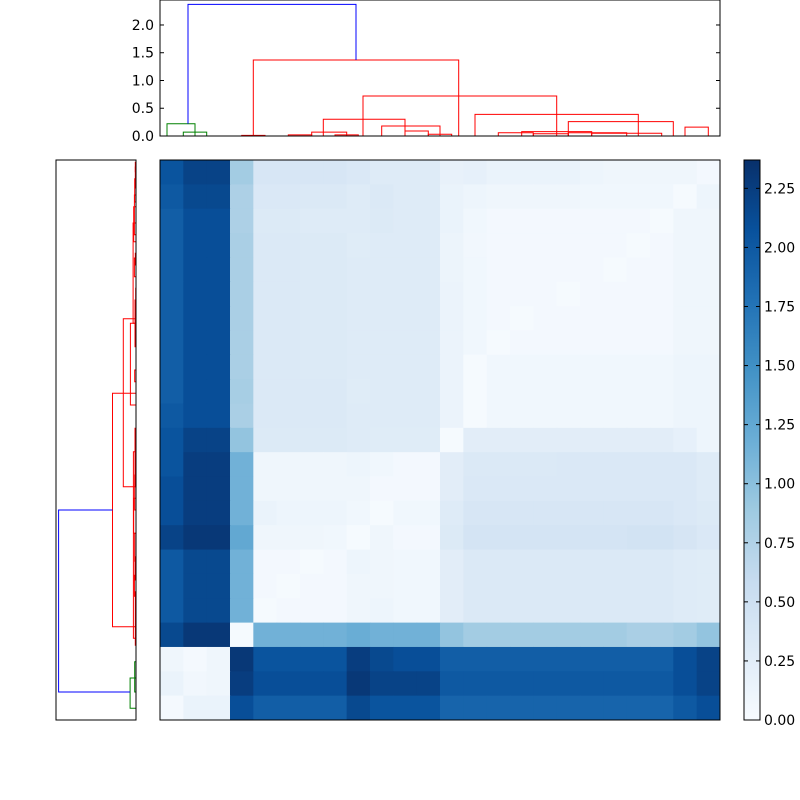 Image resolution: width=800 pixels, height=800 pixels. Describe the element at coordinates (779, 662) in the screenshot. I see `colorbar-tick-label: 0.25` at that location.